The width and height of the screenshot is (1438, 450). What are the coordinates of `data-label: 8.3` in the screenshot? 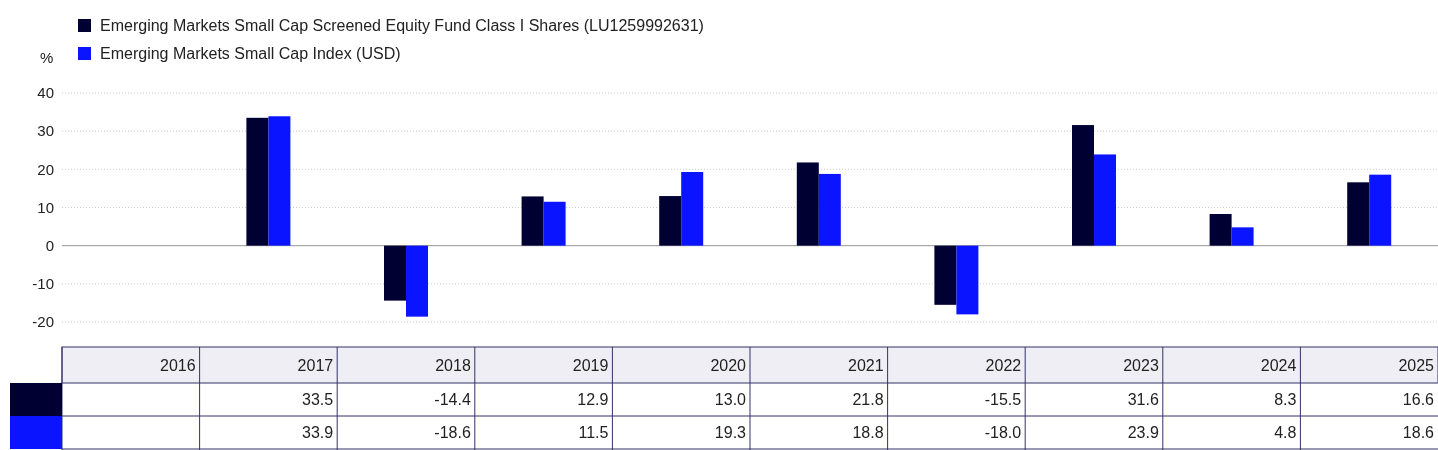 It's located at (1285, 399).